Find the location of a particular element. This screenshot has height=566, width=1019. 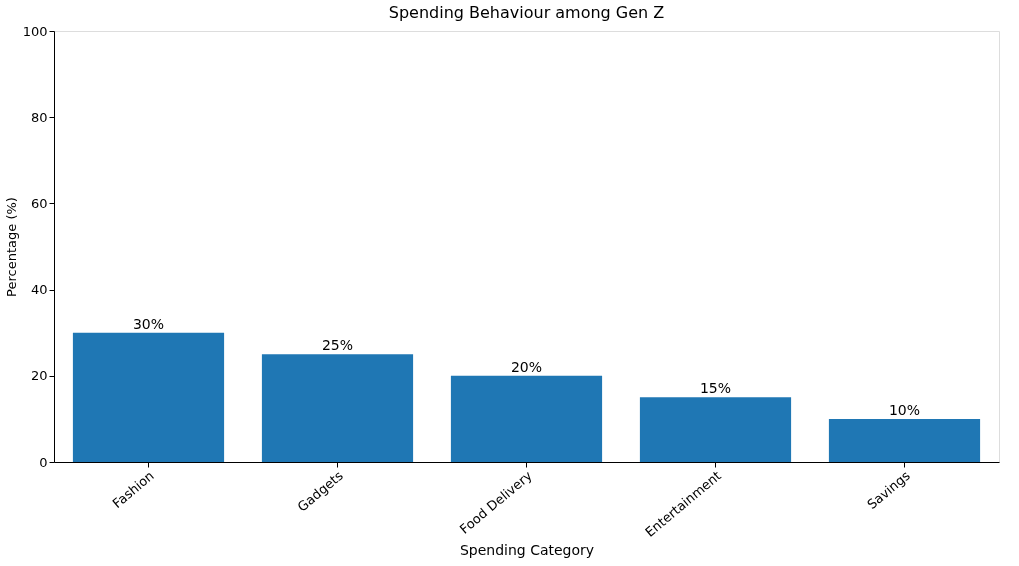

data-label: 25% is located at coordinates (337, 345).